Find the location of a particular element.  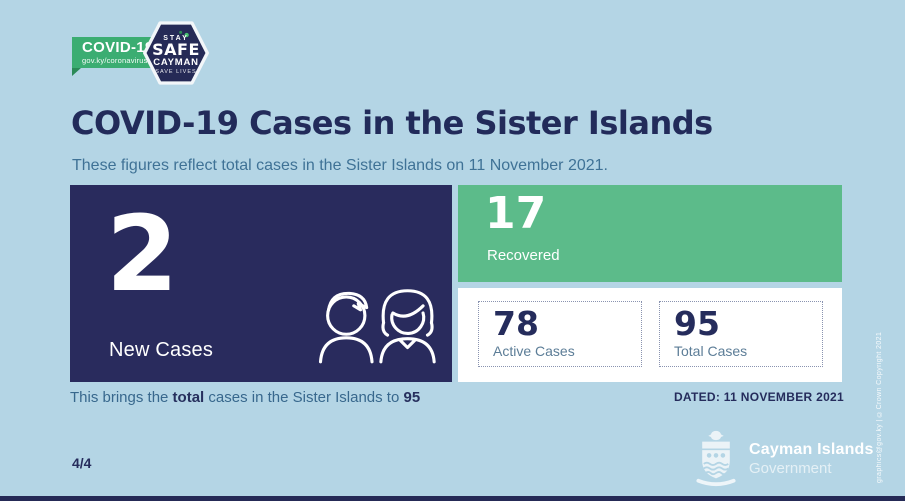

total-cases-box: 95 Total Cases is located at coordinates (741, 334).